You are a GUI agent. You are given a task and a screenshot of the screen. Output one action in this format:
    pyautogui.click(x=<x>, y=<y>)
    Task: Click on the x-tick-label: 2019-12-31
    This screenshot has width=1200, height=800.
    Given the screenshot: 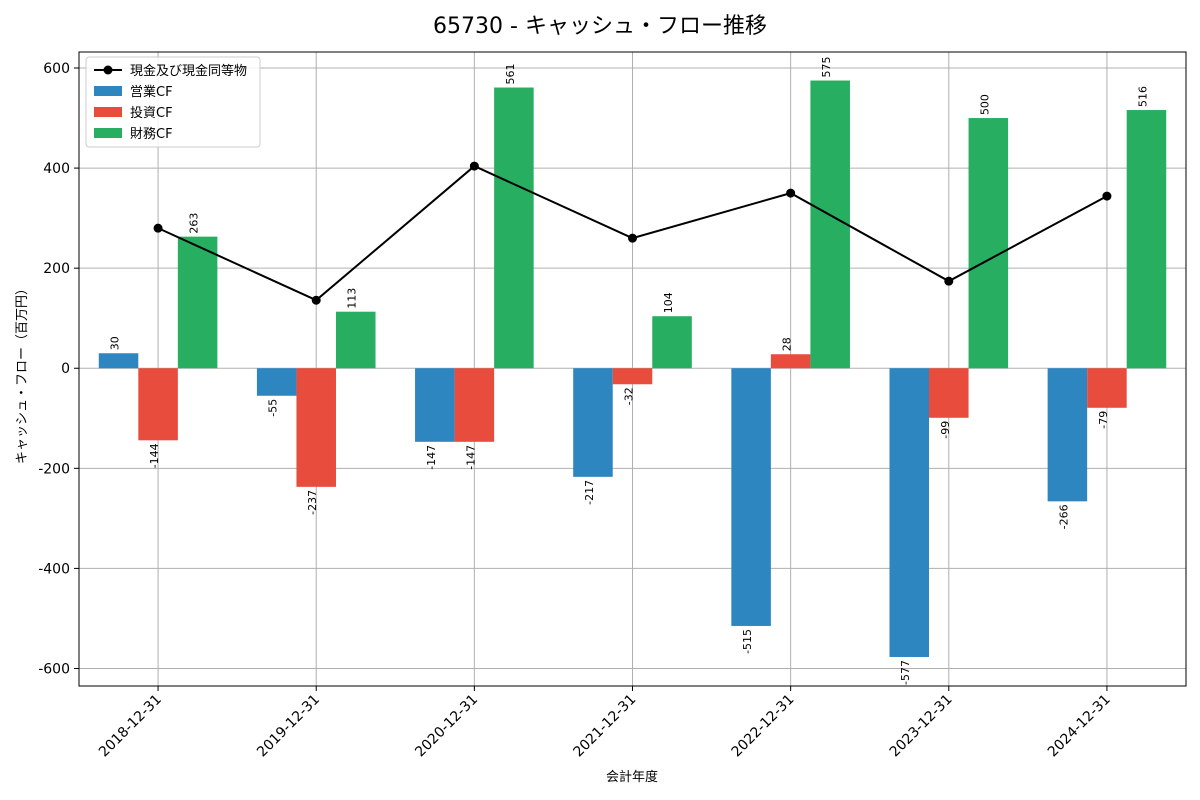 What is the action you would take?
    pyautogui.click(x=288, y=726)
    